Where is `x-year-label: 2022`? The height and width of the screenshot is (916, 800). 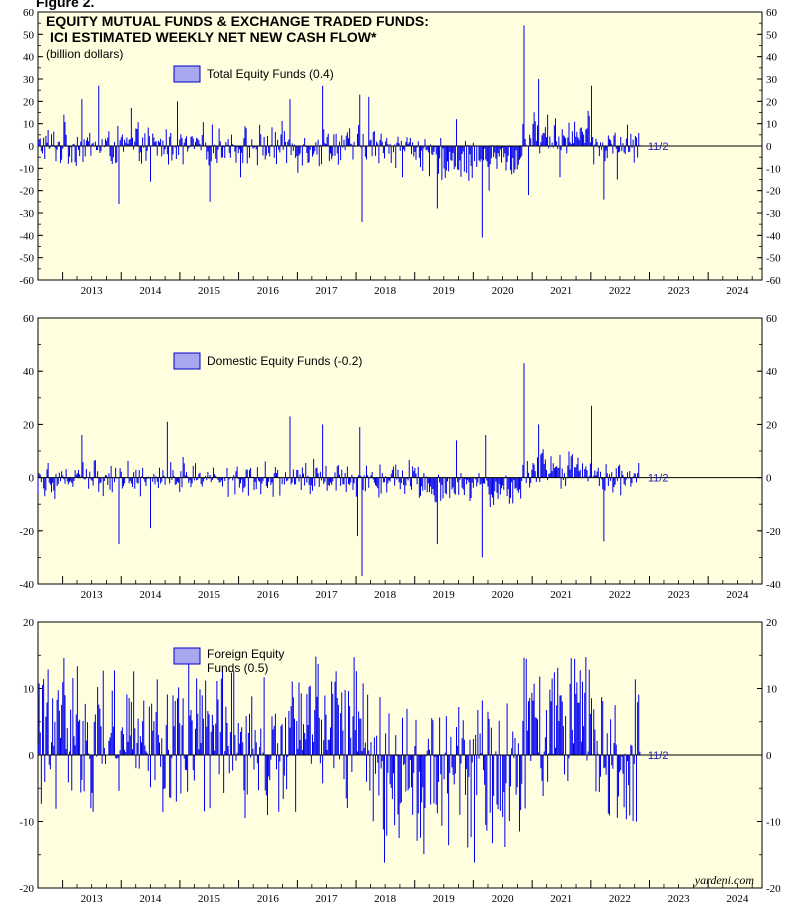
x-year-label: 2022 is located at coordinates (620, 291).